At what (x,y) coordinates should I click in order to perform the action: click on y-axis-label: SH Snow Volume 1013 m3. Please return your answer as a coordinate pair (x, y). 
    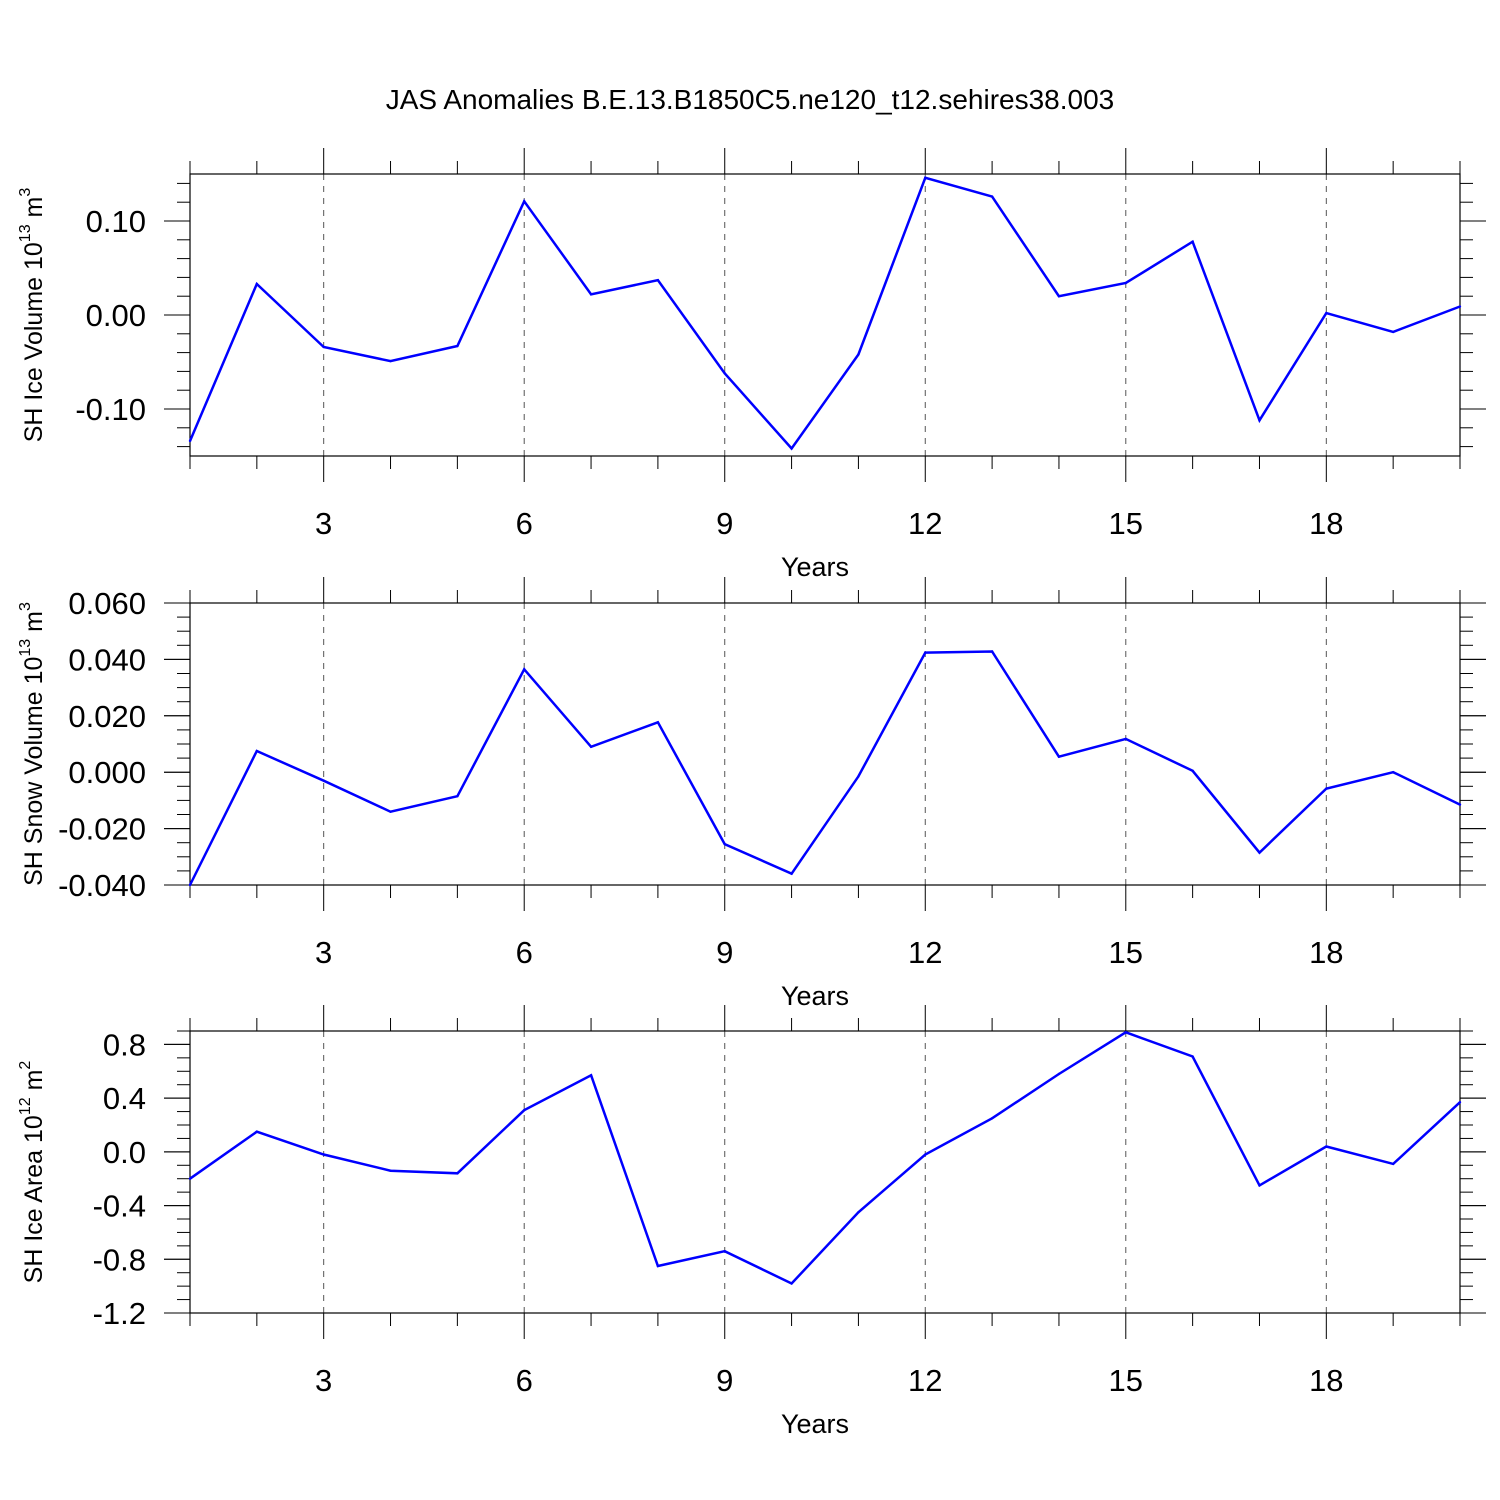
    Looking at the image, I should click on (32, 744).